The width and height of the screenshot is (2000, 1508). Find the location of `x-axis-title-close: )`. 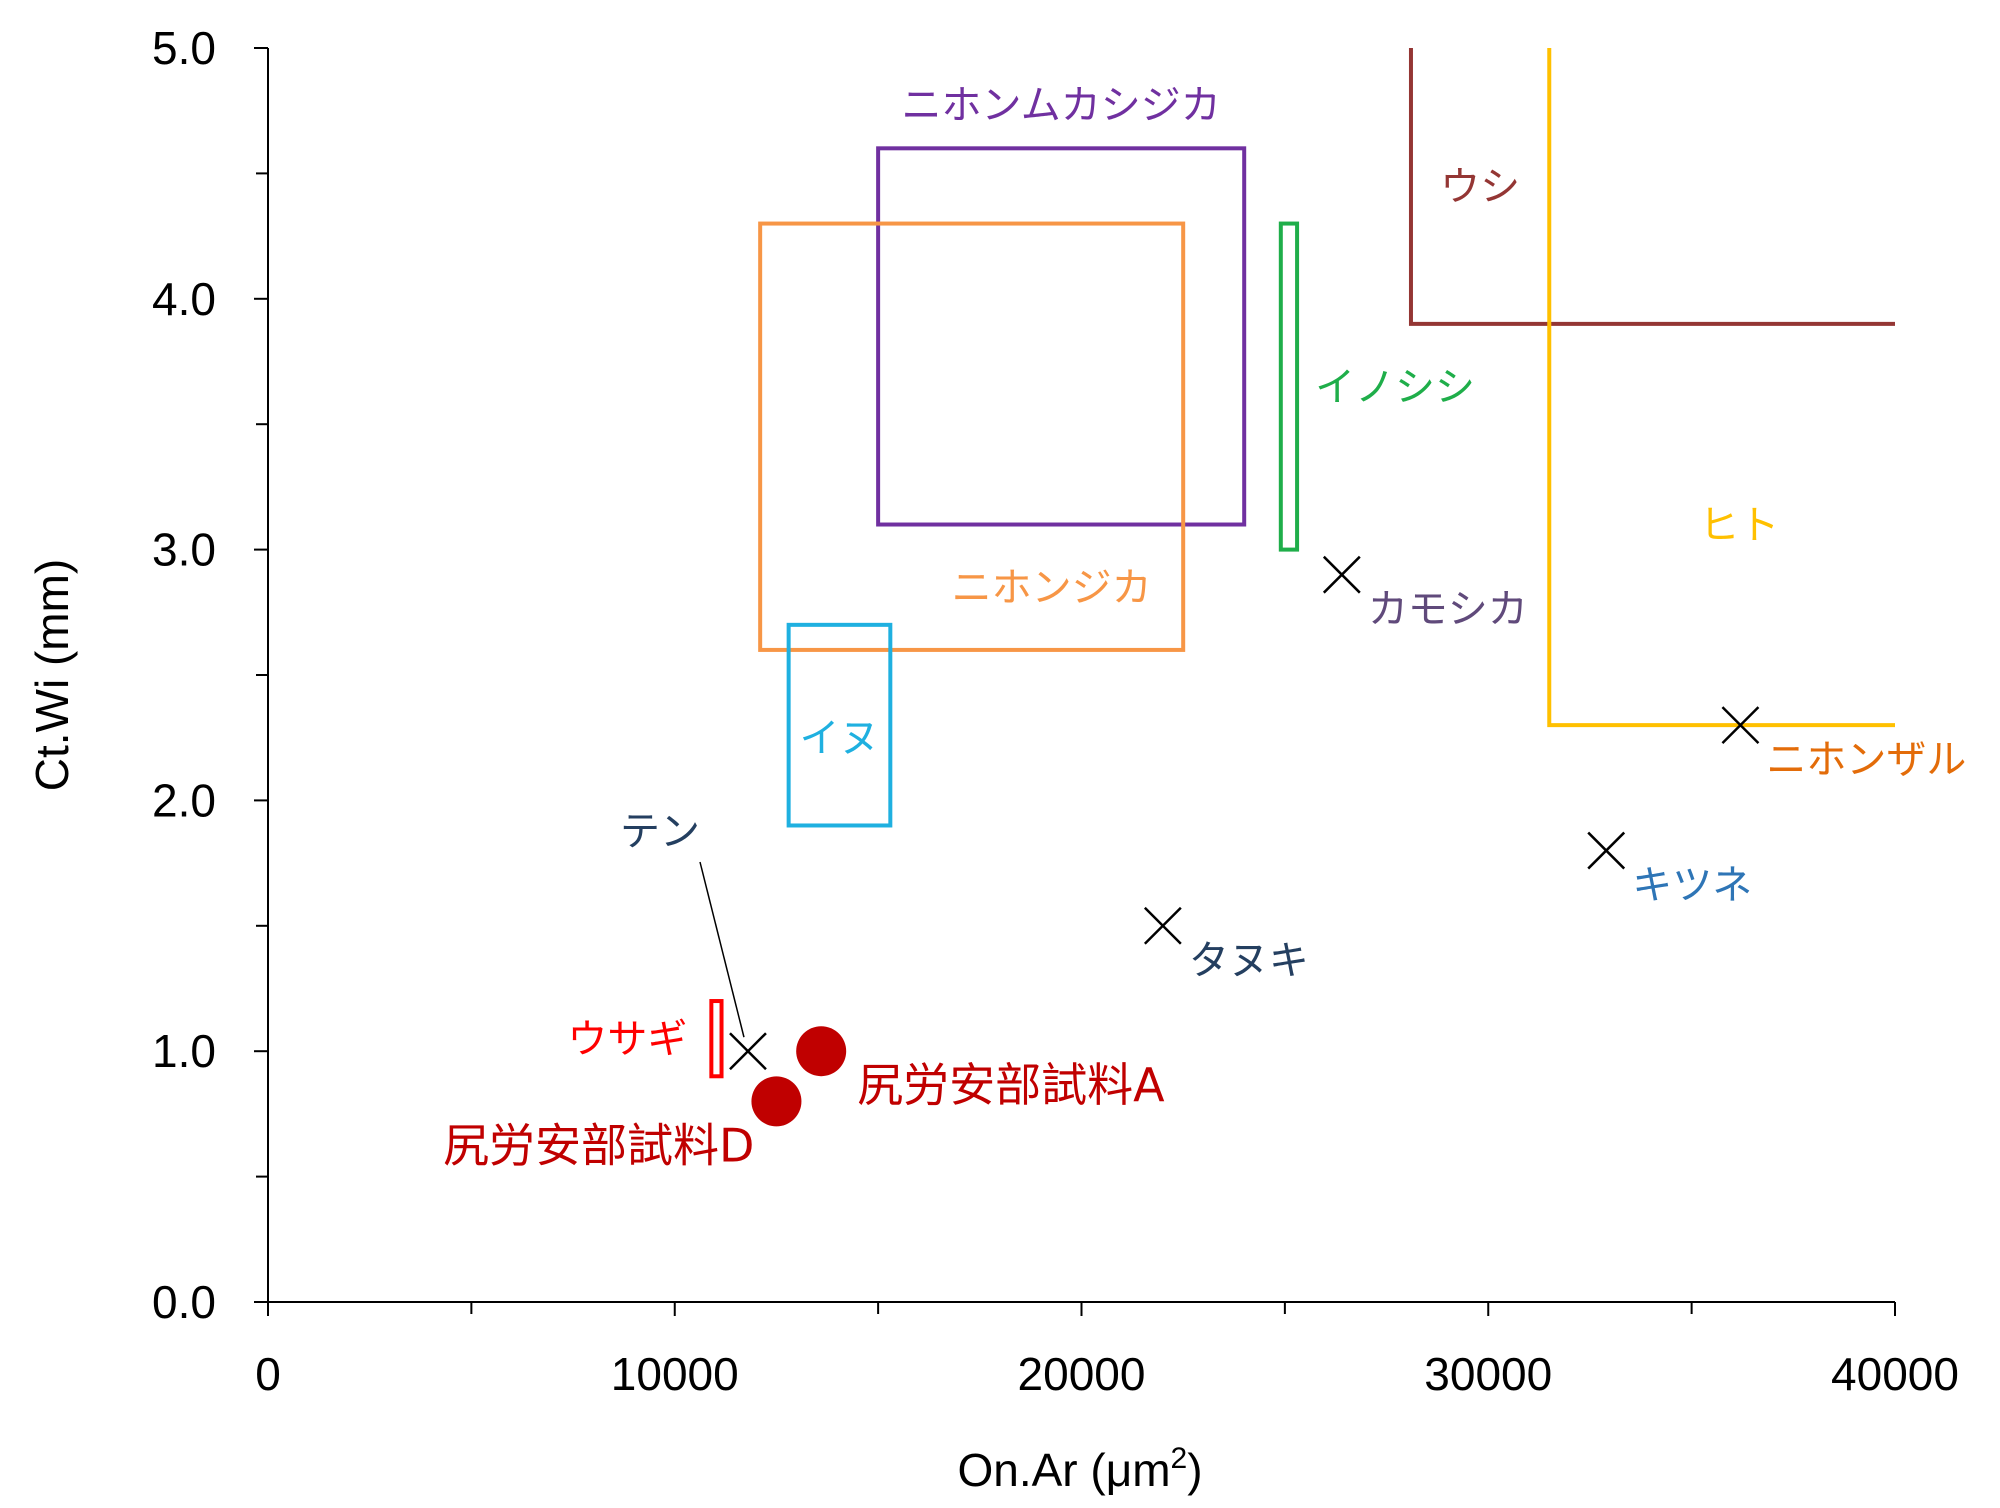

x-axis-title-close: ) is located at coordinates (1194, 1470).